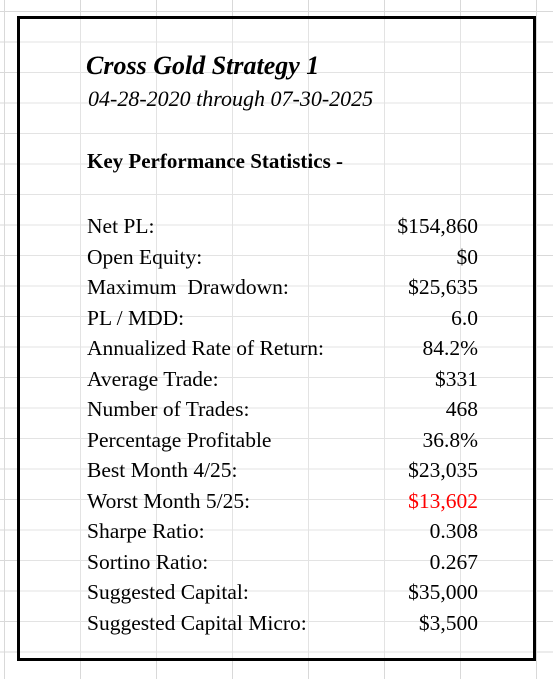 The height and width of the screenshot is (679, 553). Describe the element at coordinates (282, 409) in the screenshot. I see `stat-row-number-of-trades: Number of Trades: 468` at that location.